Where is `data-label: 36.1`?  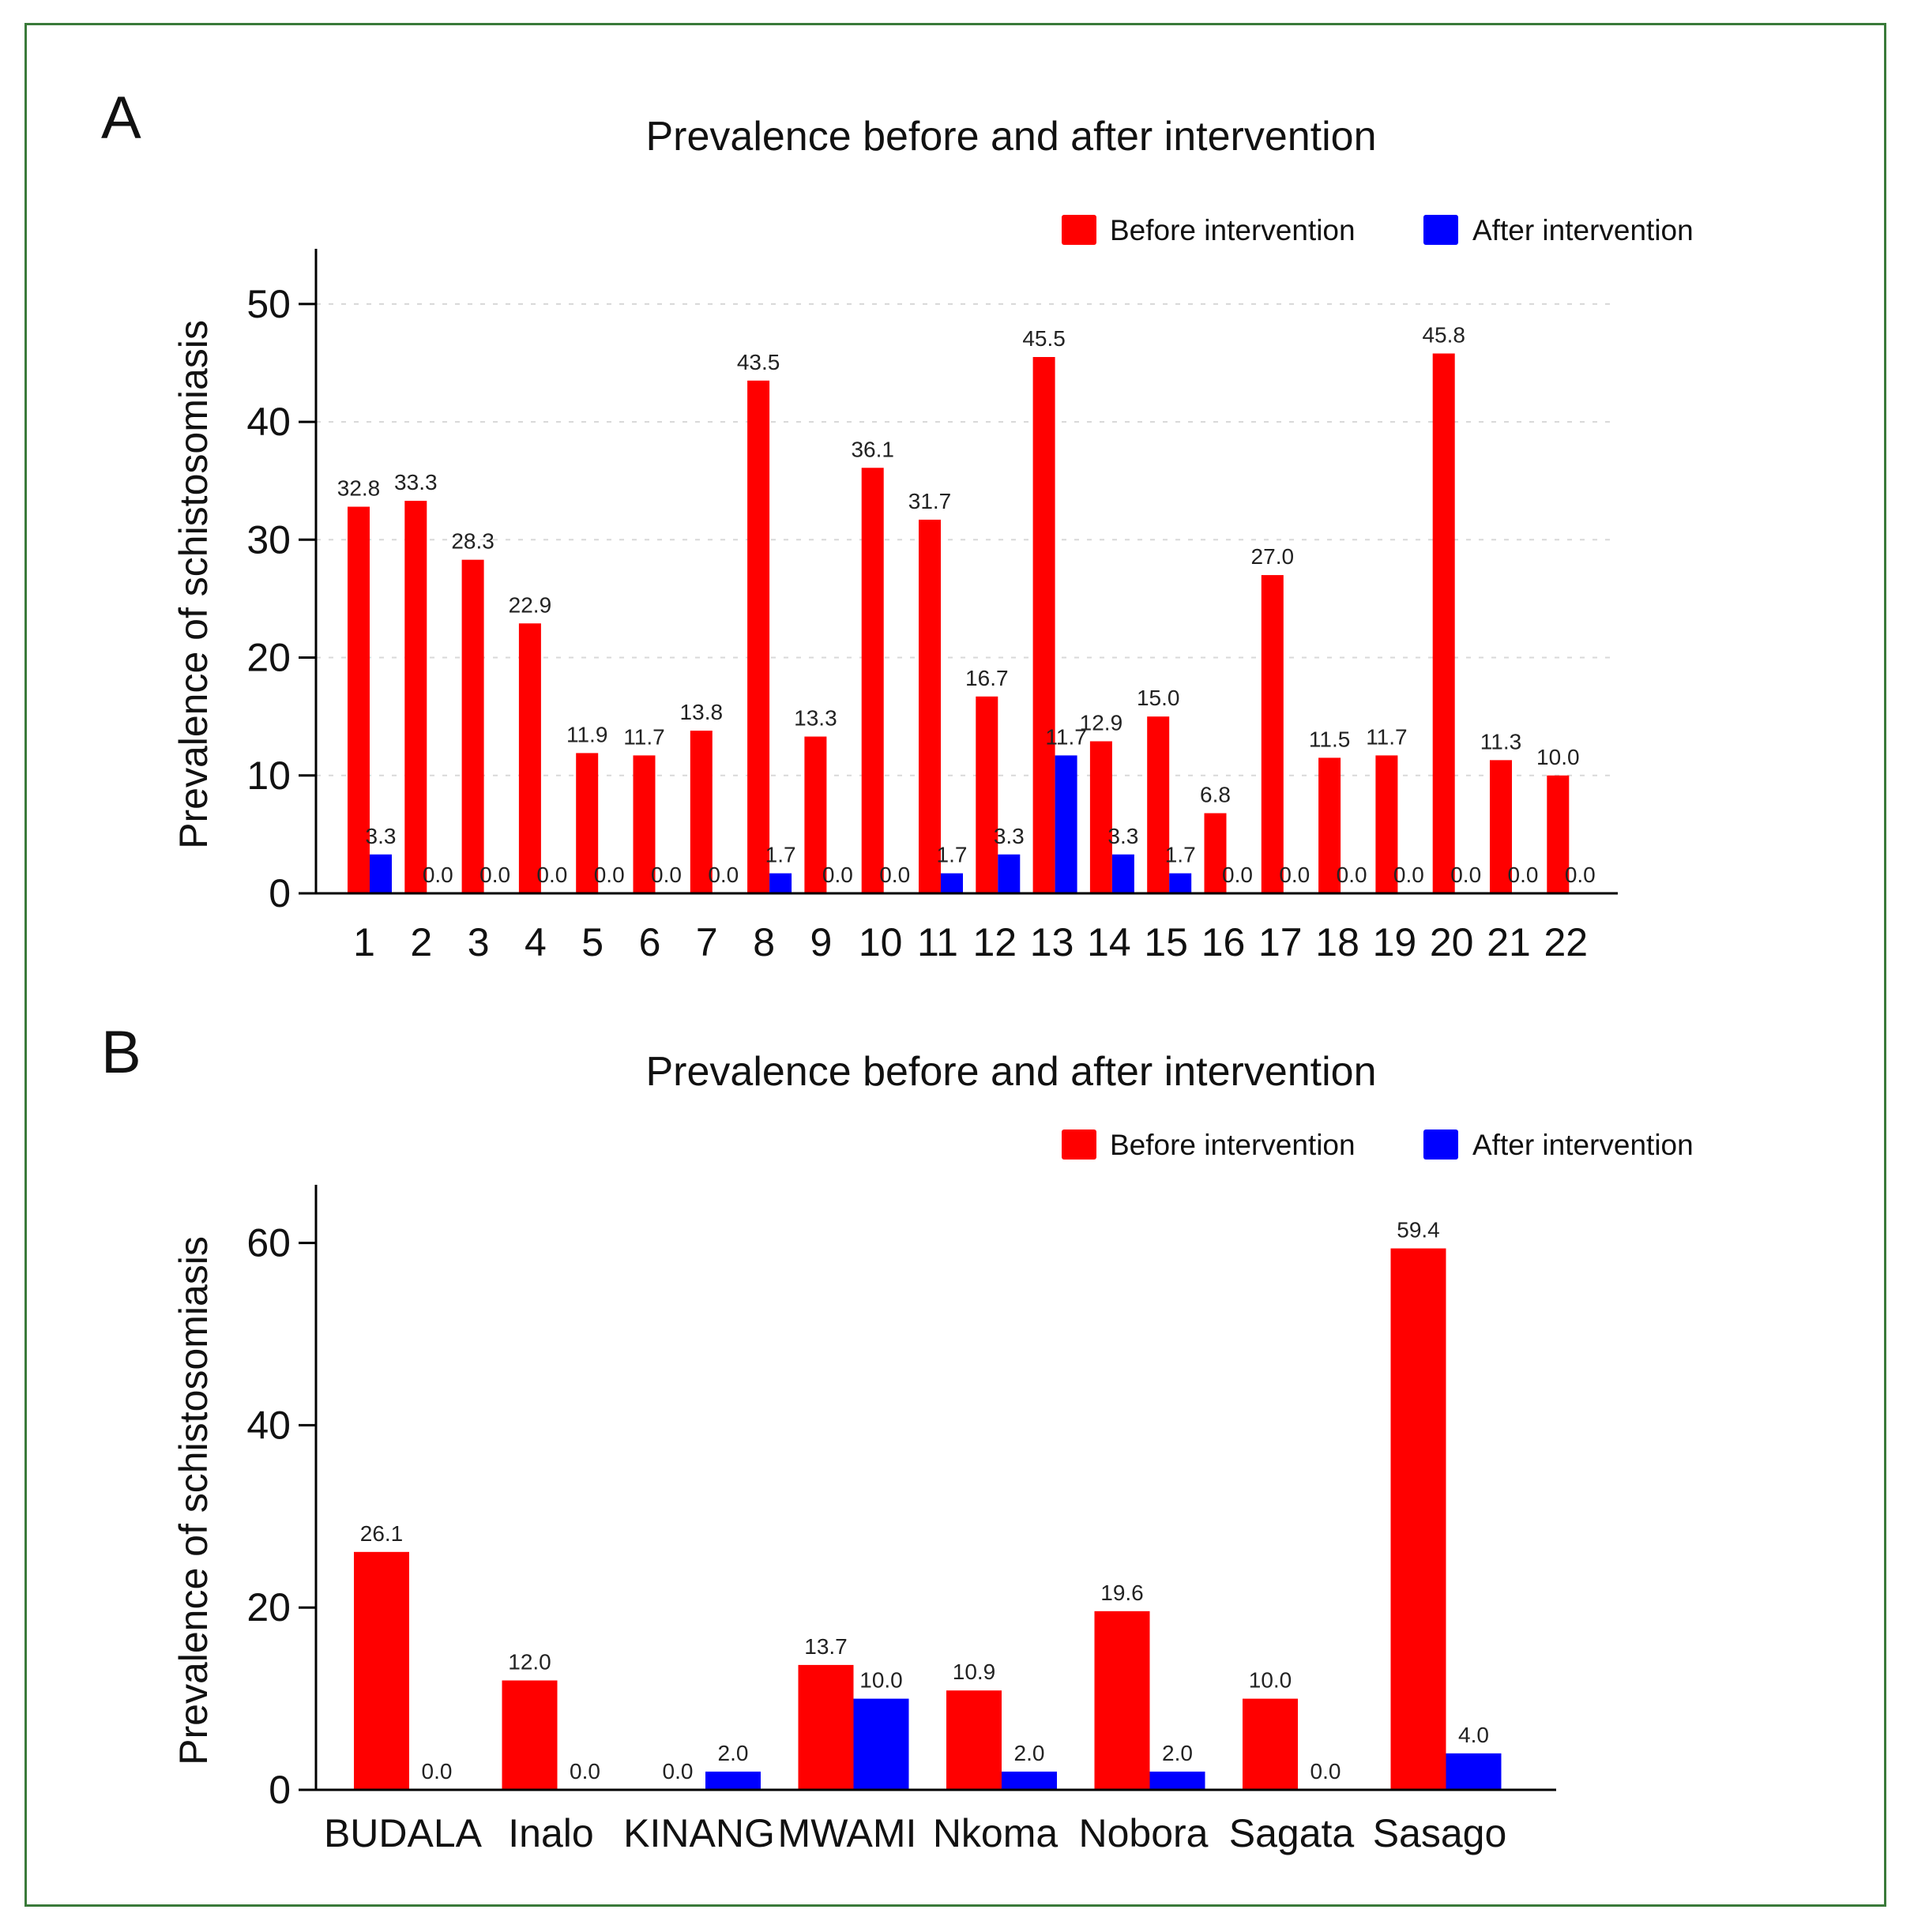 data-label: 36.1 is located at coordinates (872, 449).